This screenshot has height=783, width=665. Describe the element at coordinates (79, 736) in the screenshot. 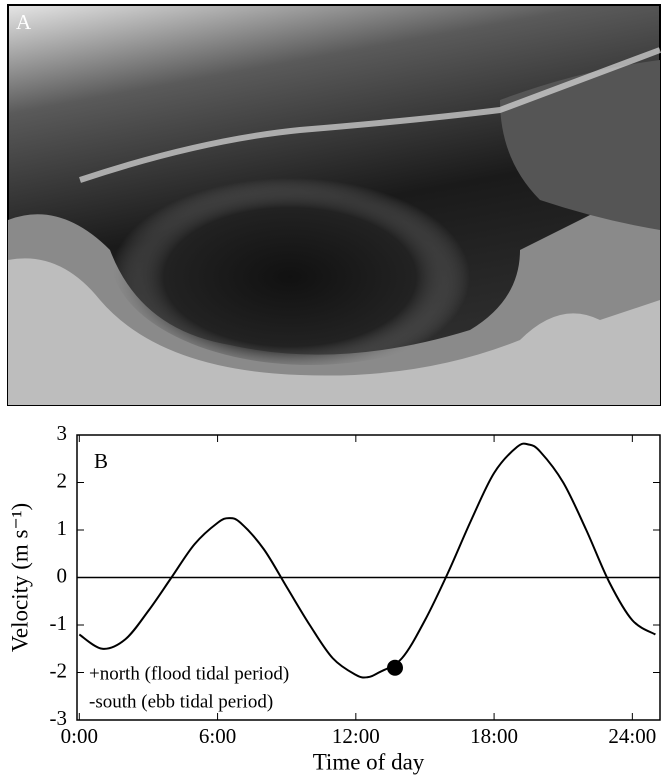

I see `x-tick-label: 0:00` at that location.